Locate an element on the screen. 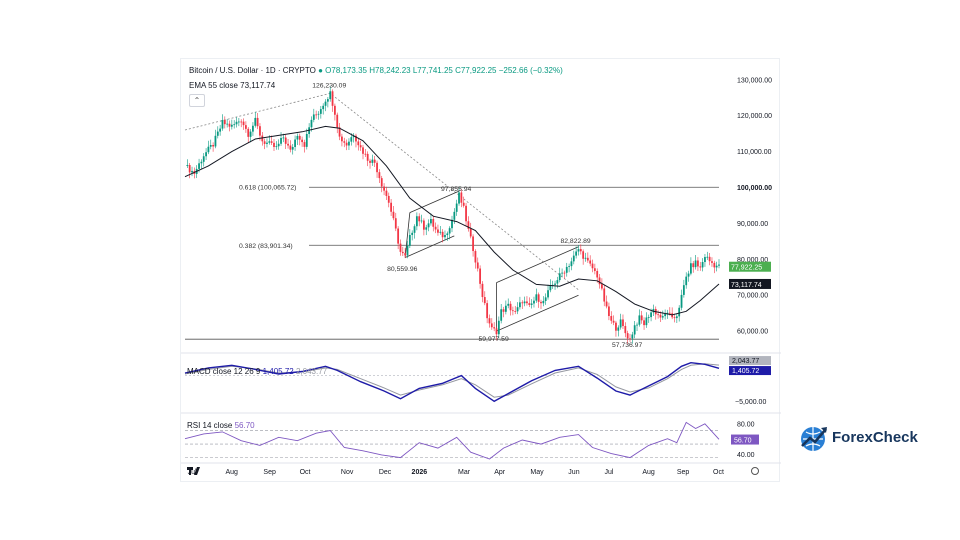 Image resolution: width=960 pixels, height=540 pixels. time-tick-label: Aug is located at coordinates (648, 472).